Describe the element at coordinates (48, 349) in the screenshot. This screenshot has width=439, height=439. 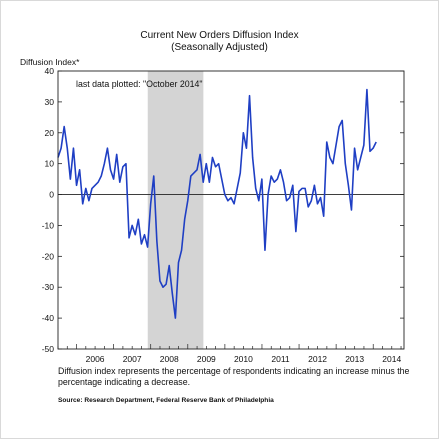
I see `y-tick-label: -50` at that location.